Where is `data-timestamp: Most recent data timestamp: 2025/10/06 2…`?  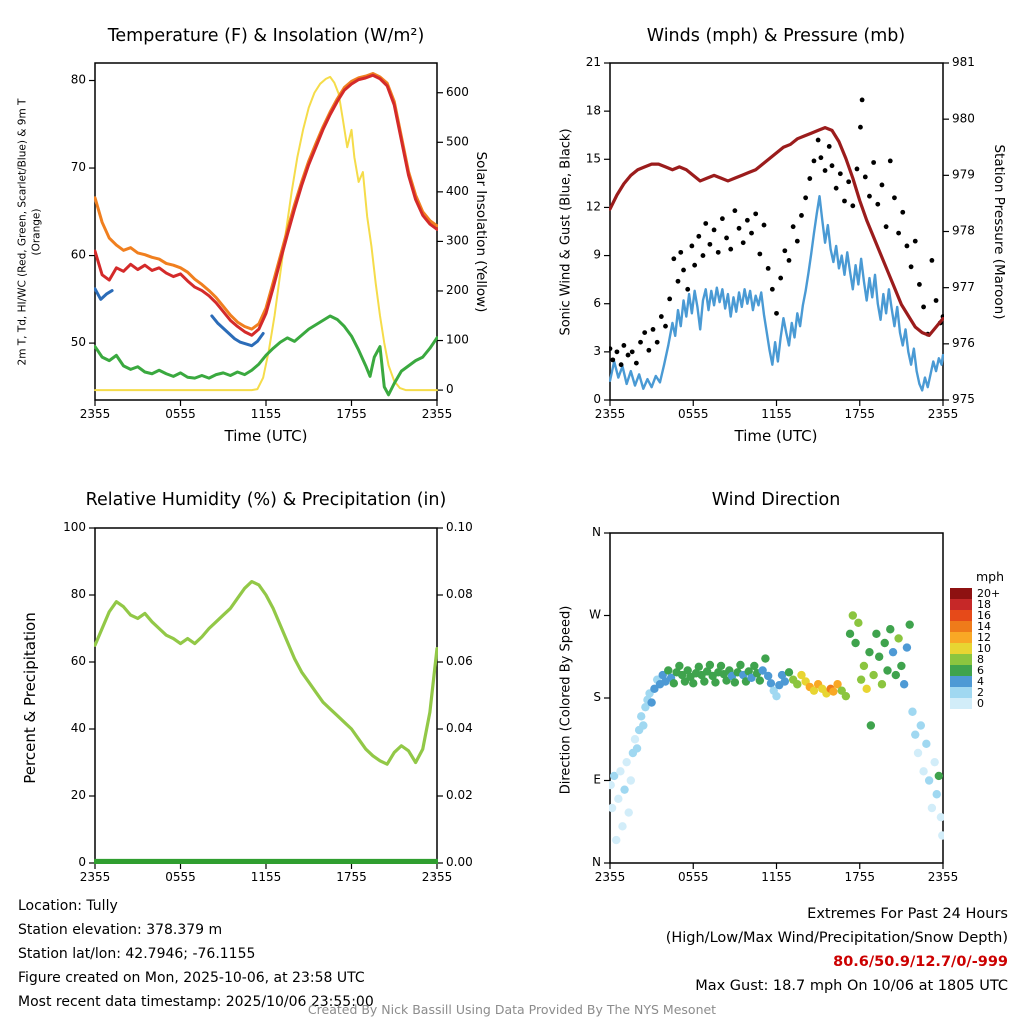
data-timestamp: Most recent data timestamp: 2025/10/06 2… is located at coordinates (196, 1002).